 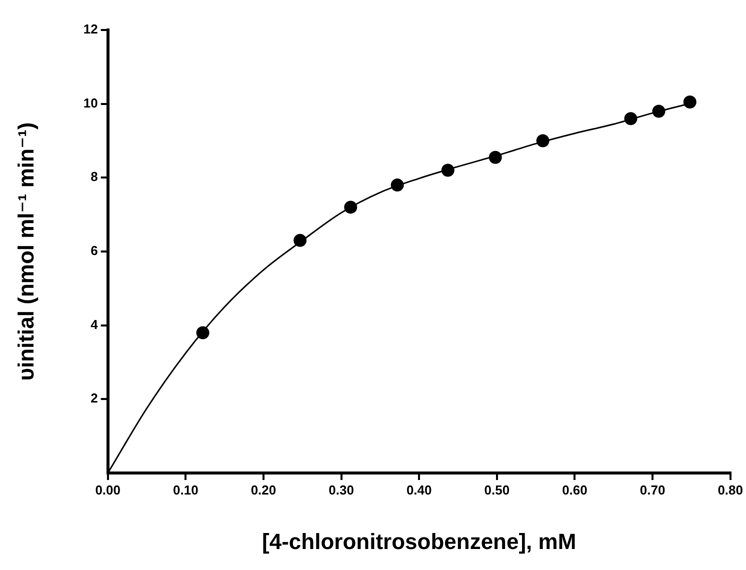 What do you see at coordinates (419, 490) in the screenshot?
I see `x-tick-label: 0.40` at bounding box center [419, 490].